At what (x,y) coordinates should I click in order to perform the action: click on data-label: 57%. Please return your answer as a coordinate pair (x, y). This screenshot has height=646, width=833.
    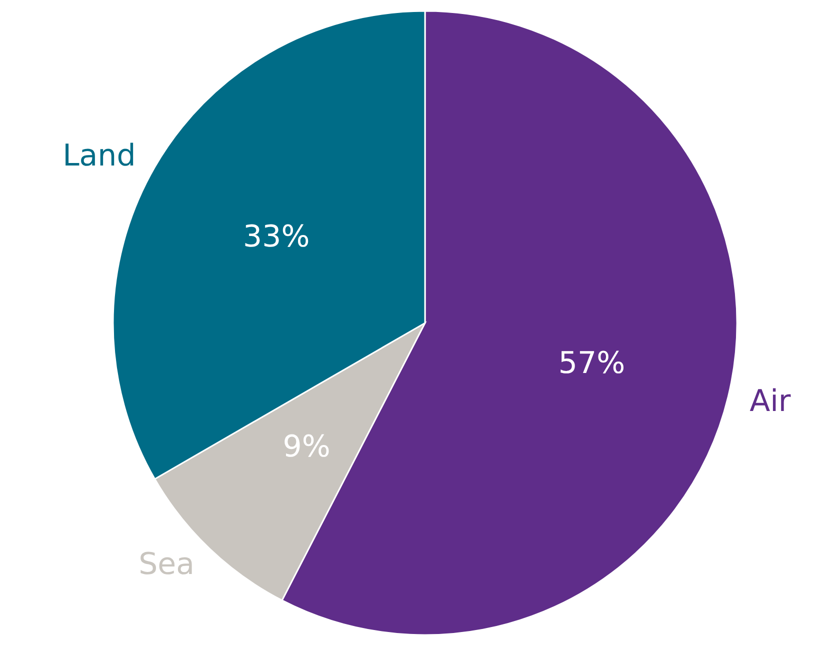
    Looking at the image, I should click on (592, 363).